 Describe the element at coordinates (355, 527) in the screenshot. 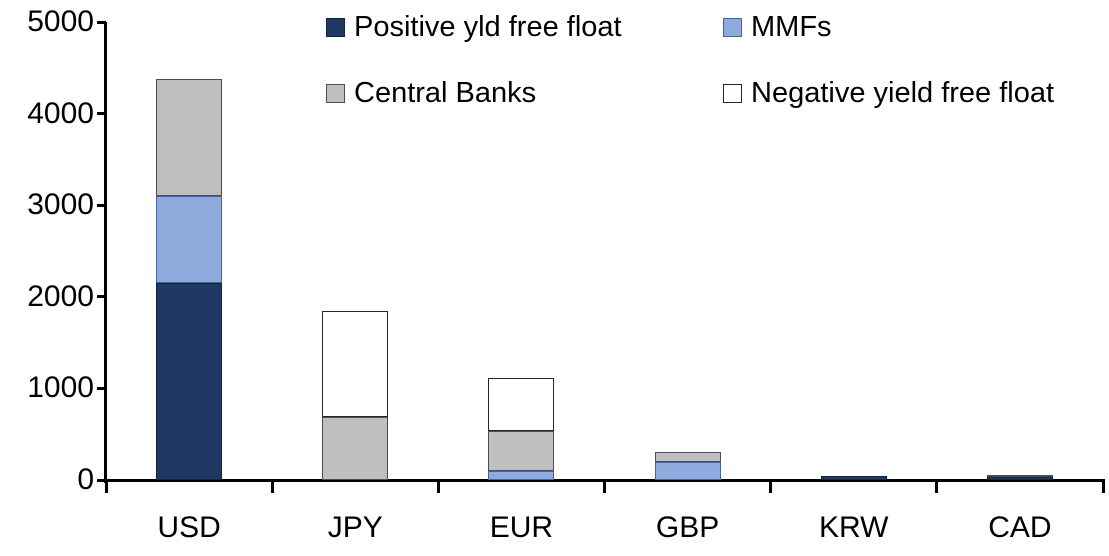

I see `x-category-label: JPY` at that location.